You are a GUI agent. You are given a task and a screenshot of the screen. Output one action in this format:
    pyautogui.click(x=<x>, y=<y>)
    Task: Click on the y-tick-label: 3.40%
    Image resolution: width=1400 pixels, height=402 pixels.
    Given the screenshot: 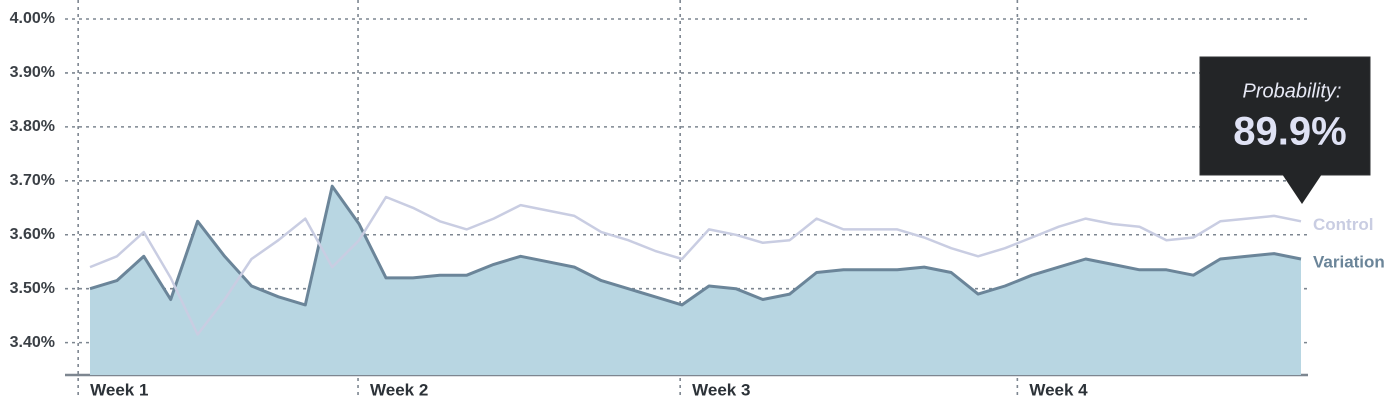 What is the action you would take?
    pyautogui.click(x=32, y=342)
    